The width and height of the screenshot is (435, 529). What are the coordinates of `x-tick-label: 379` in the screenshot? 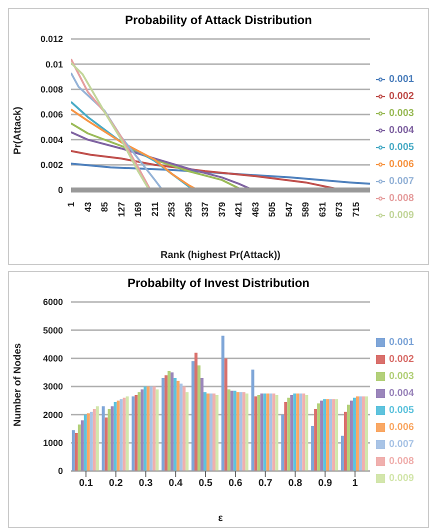 It's located at (221, 210).